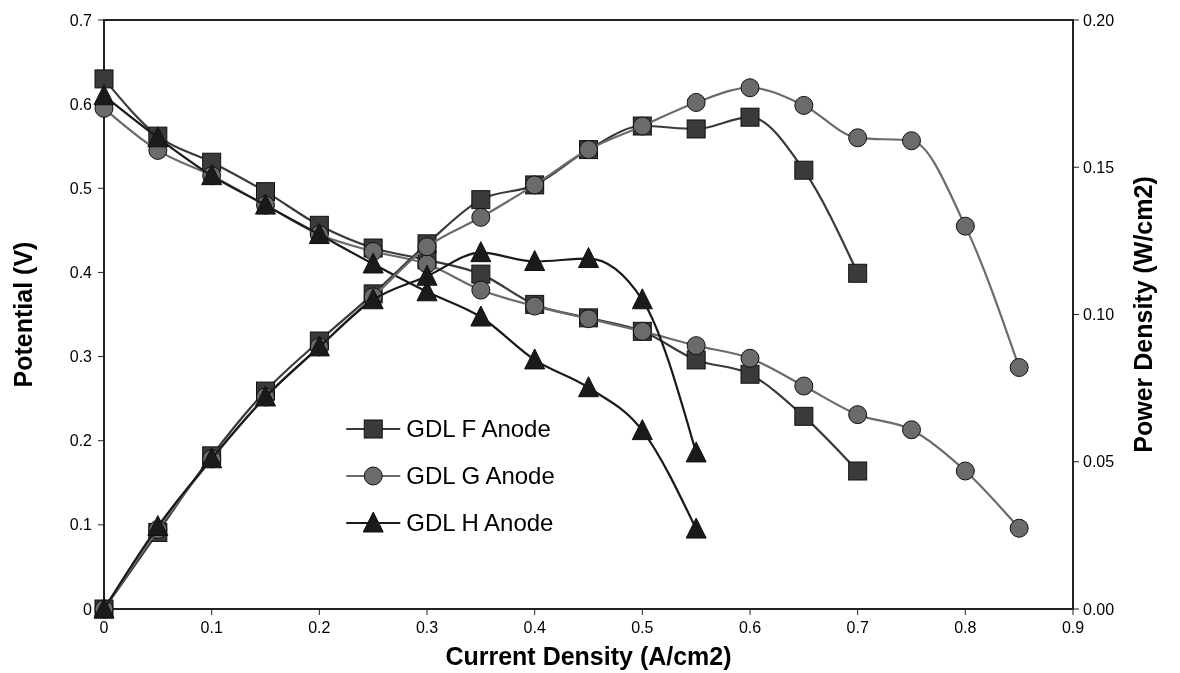  What do you see at coordinates (81, 188) in the screenshot?
I see `y-tick-label: 0.5` at bounding box center [81, 188].